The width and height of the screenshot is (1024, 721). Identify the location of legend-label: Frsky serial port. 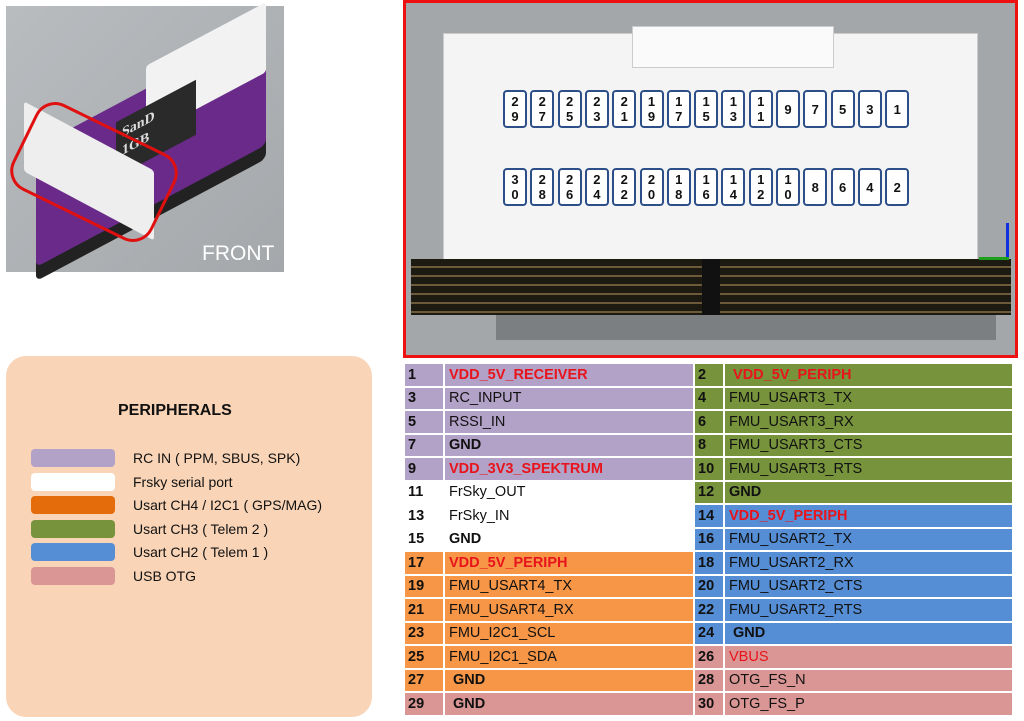
(183, 481).